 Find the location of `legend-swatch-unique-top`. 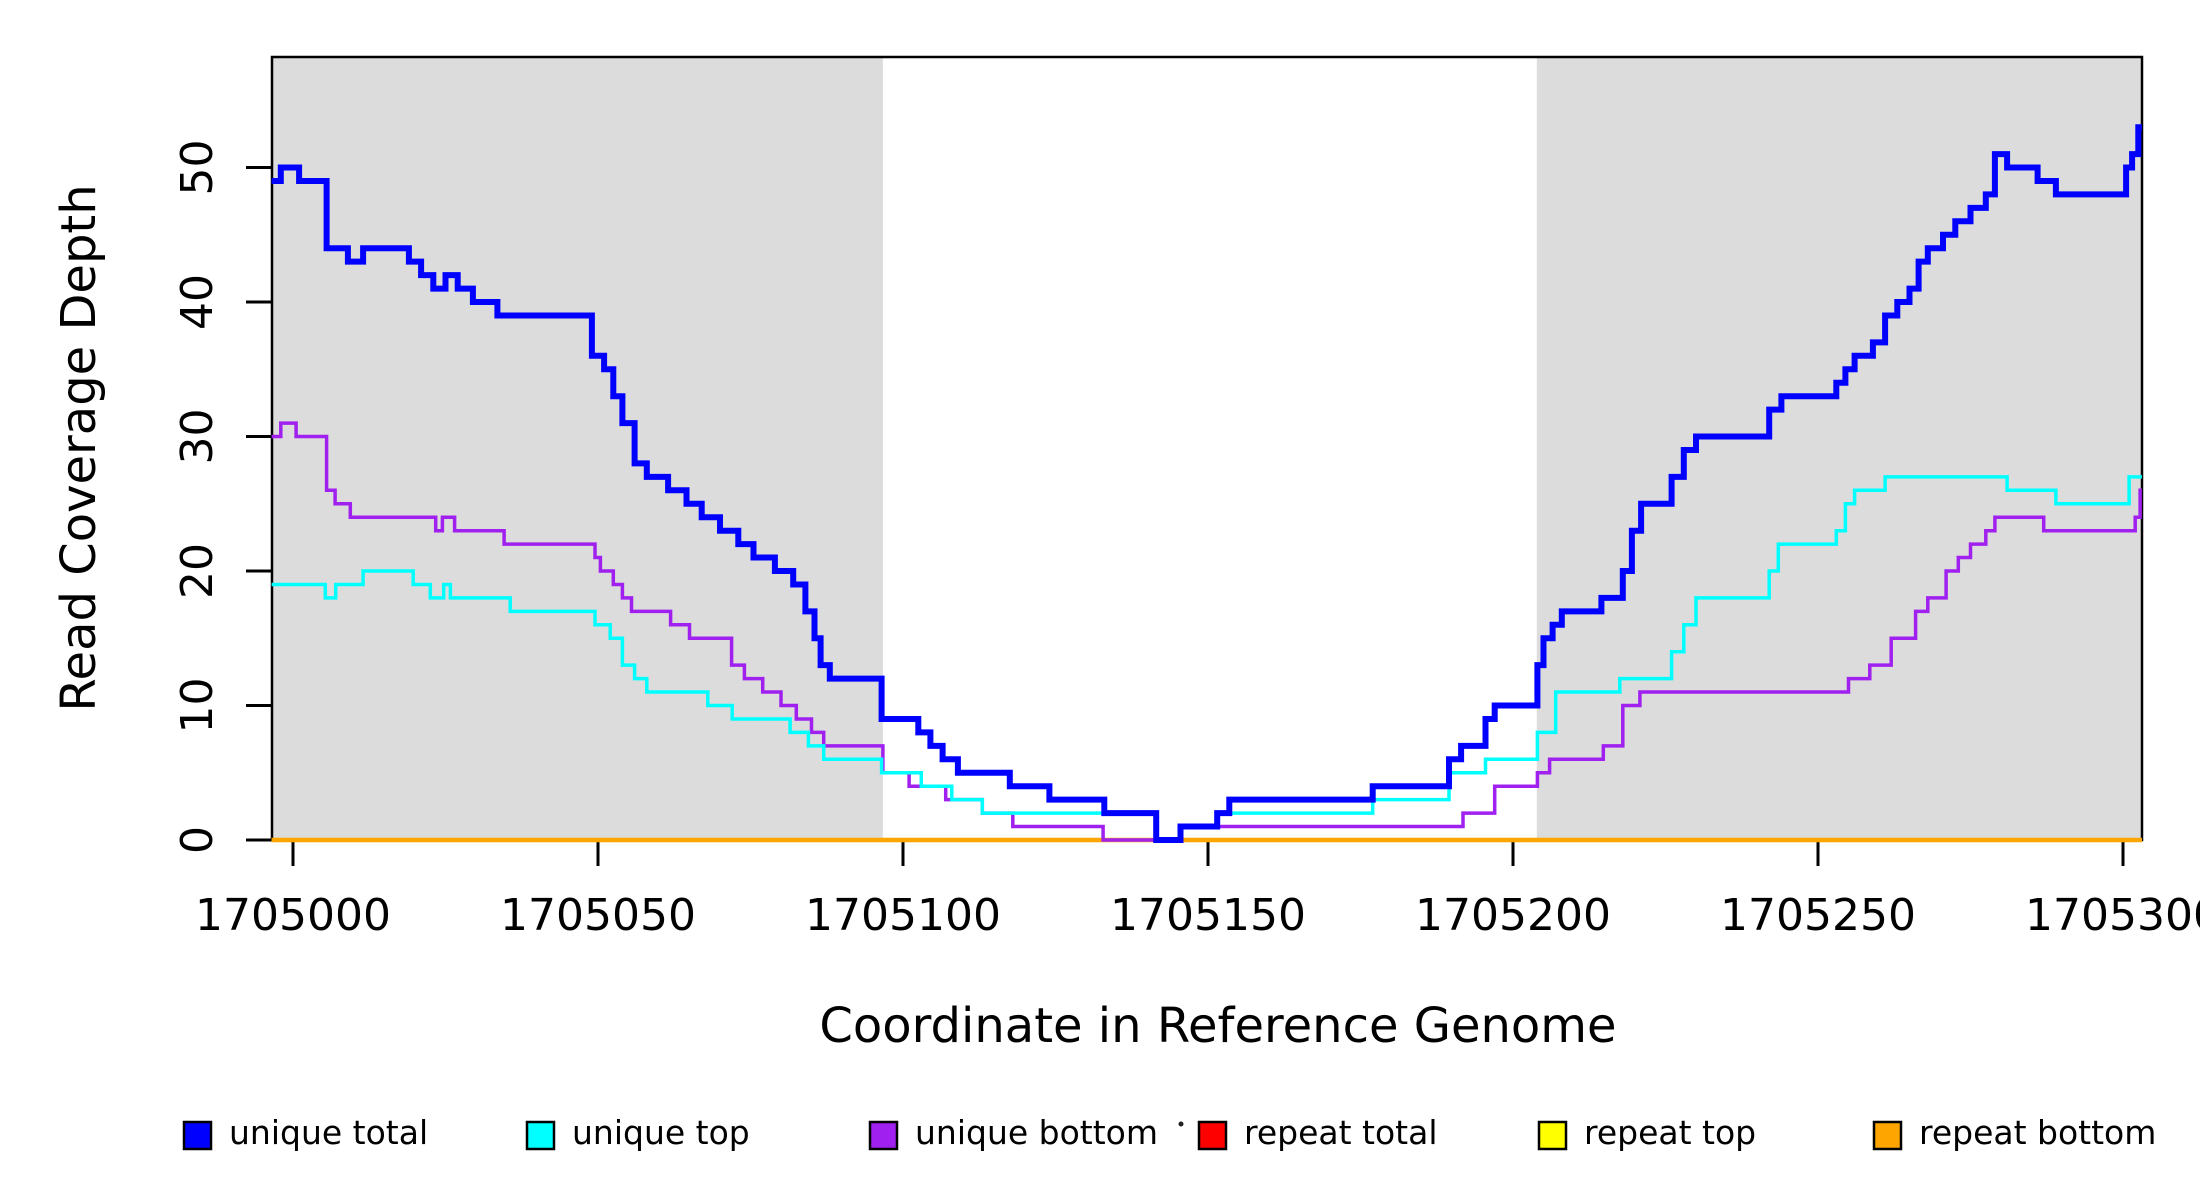

legend-swatch-unique-top is located at coordinates (540, 1135).